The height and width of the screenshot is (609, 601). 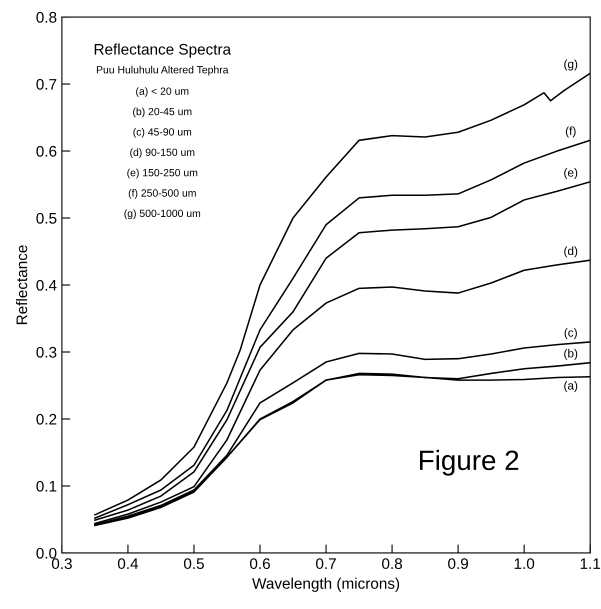 What do you see at coordinates (326, 564) in the screenshot?
I see `x-tick-label: 0.7` at bounding box center [326, 564].